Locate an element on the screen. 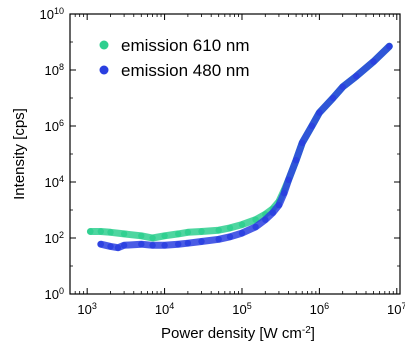 This screenshot has height=346, width=405. y-axis-label: Intensity [cps] is located at coordinates (19, 154).